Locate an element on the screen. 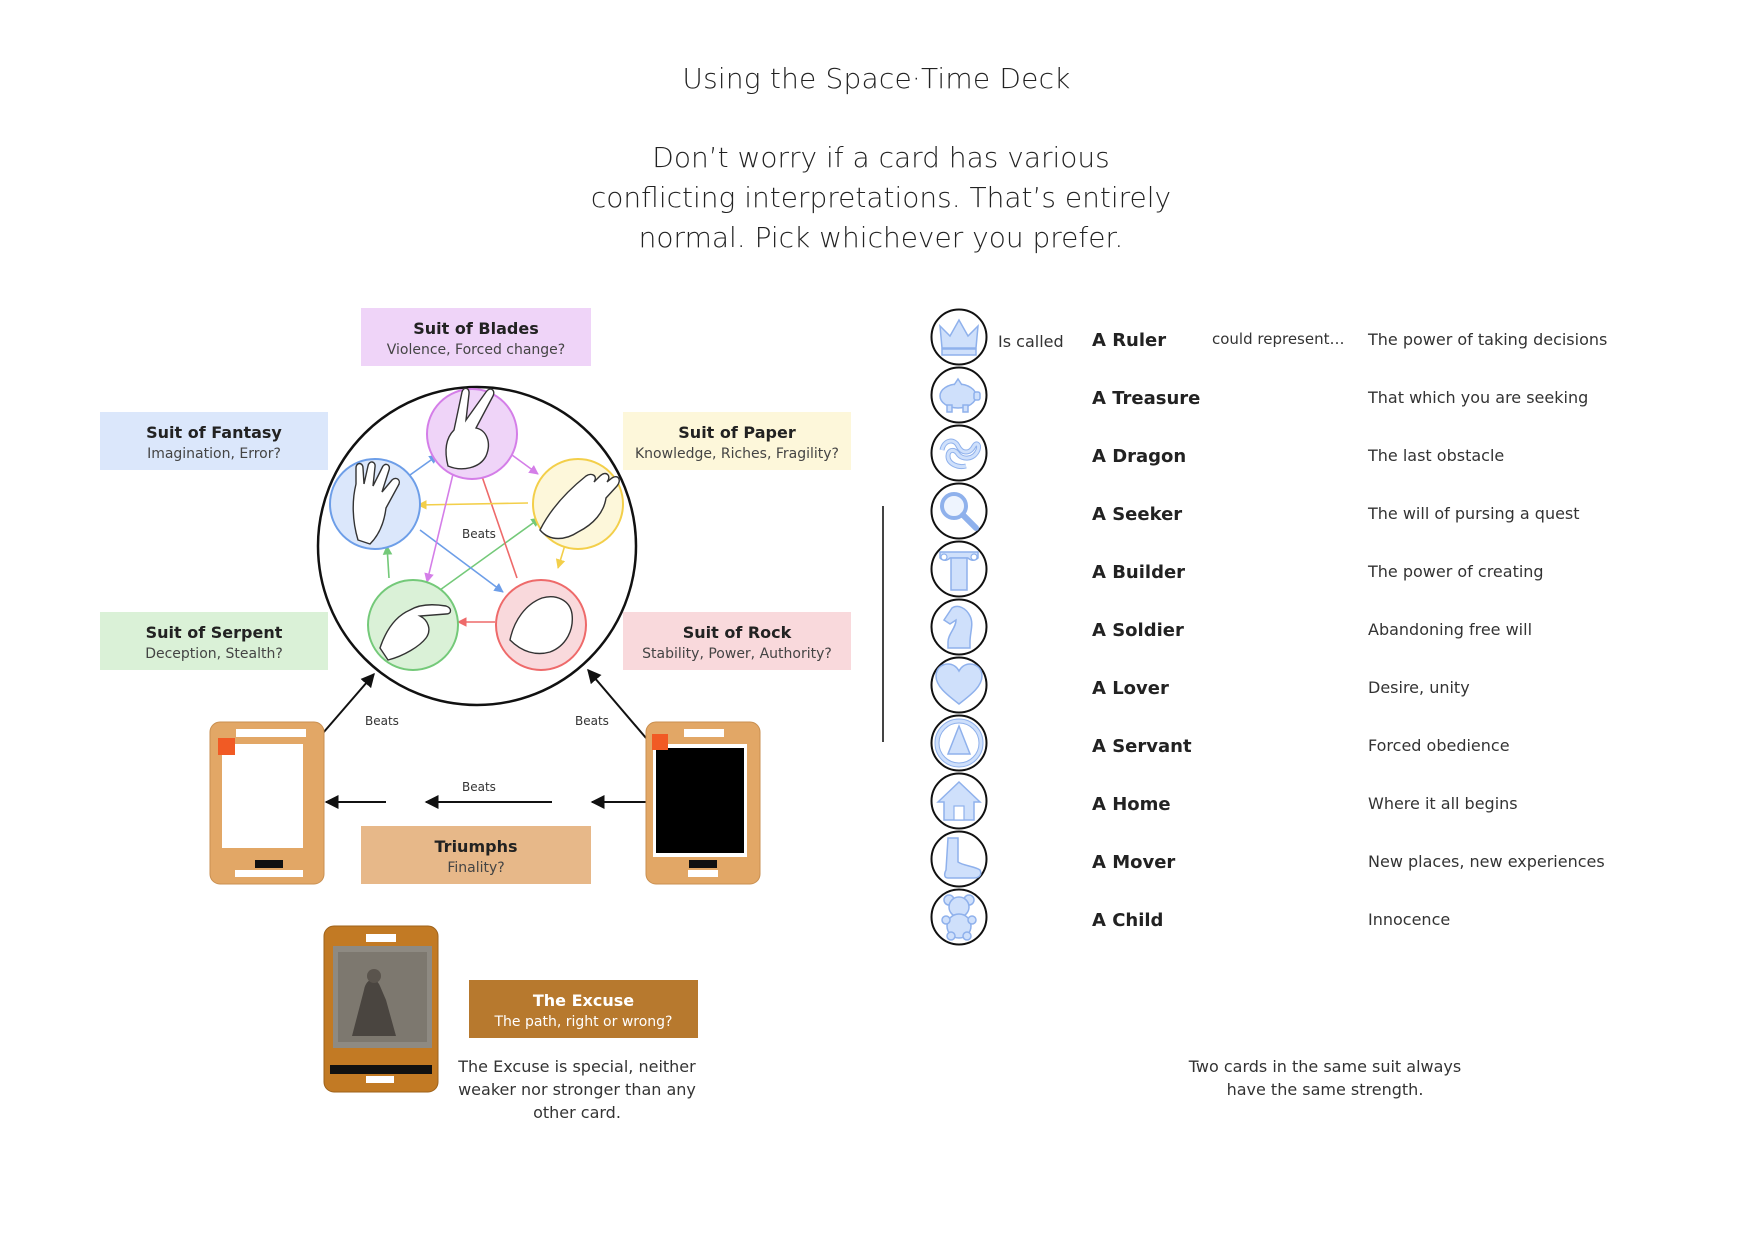  peace-hand-icon is located at coordinates (470, 428).